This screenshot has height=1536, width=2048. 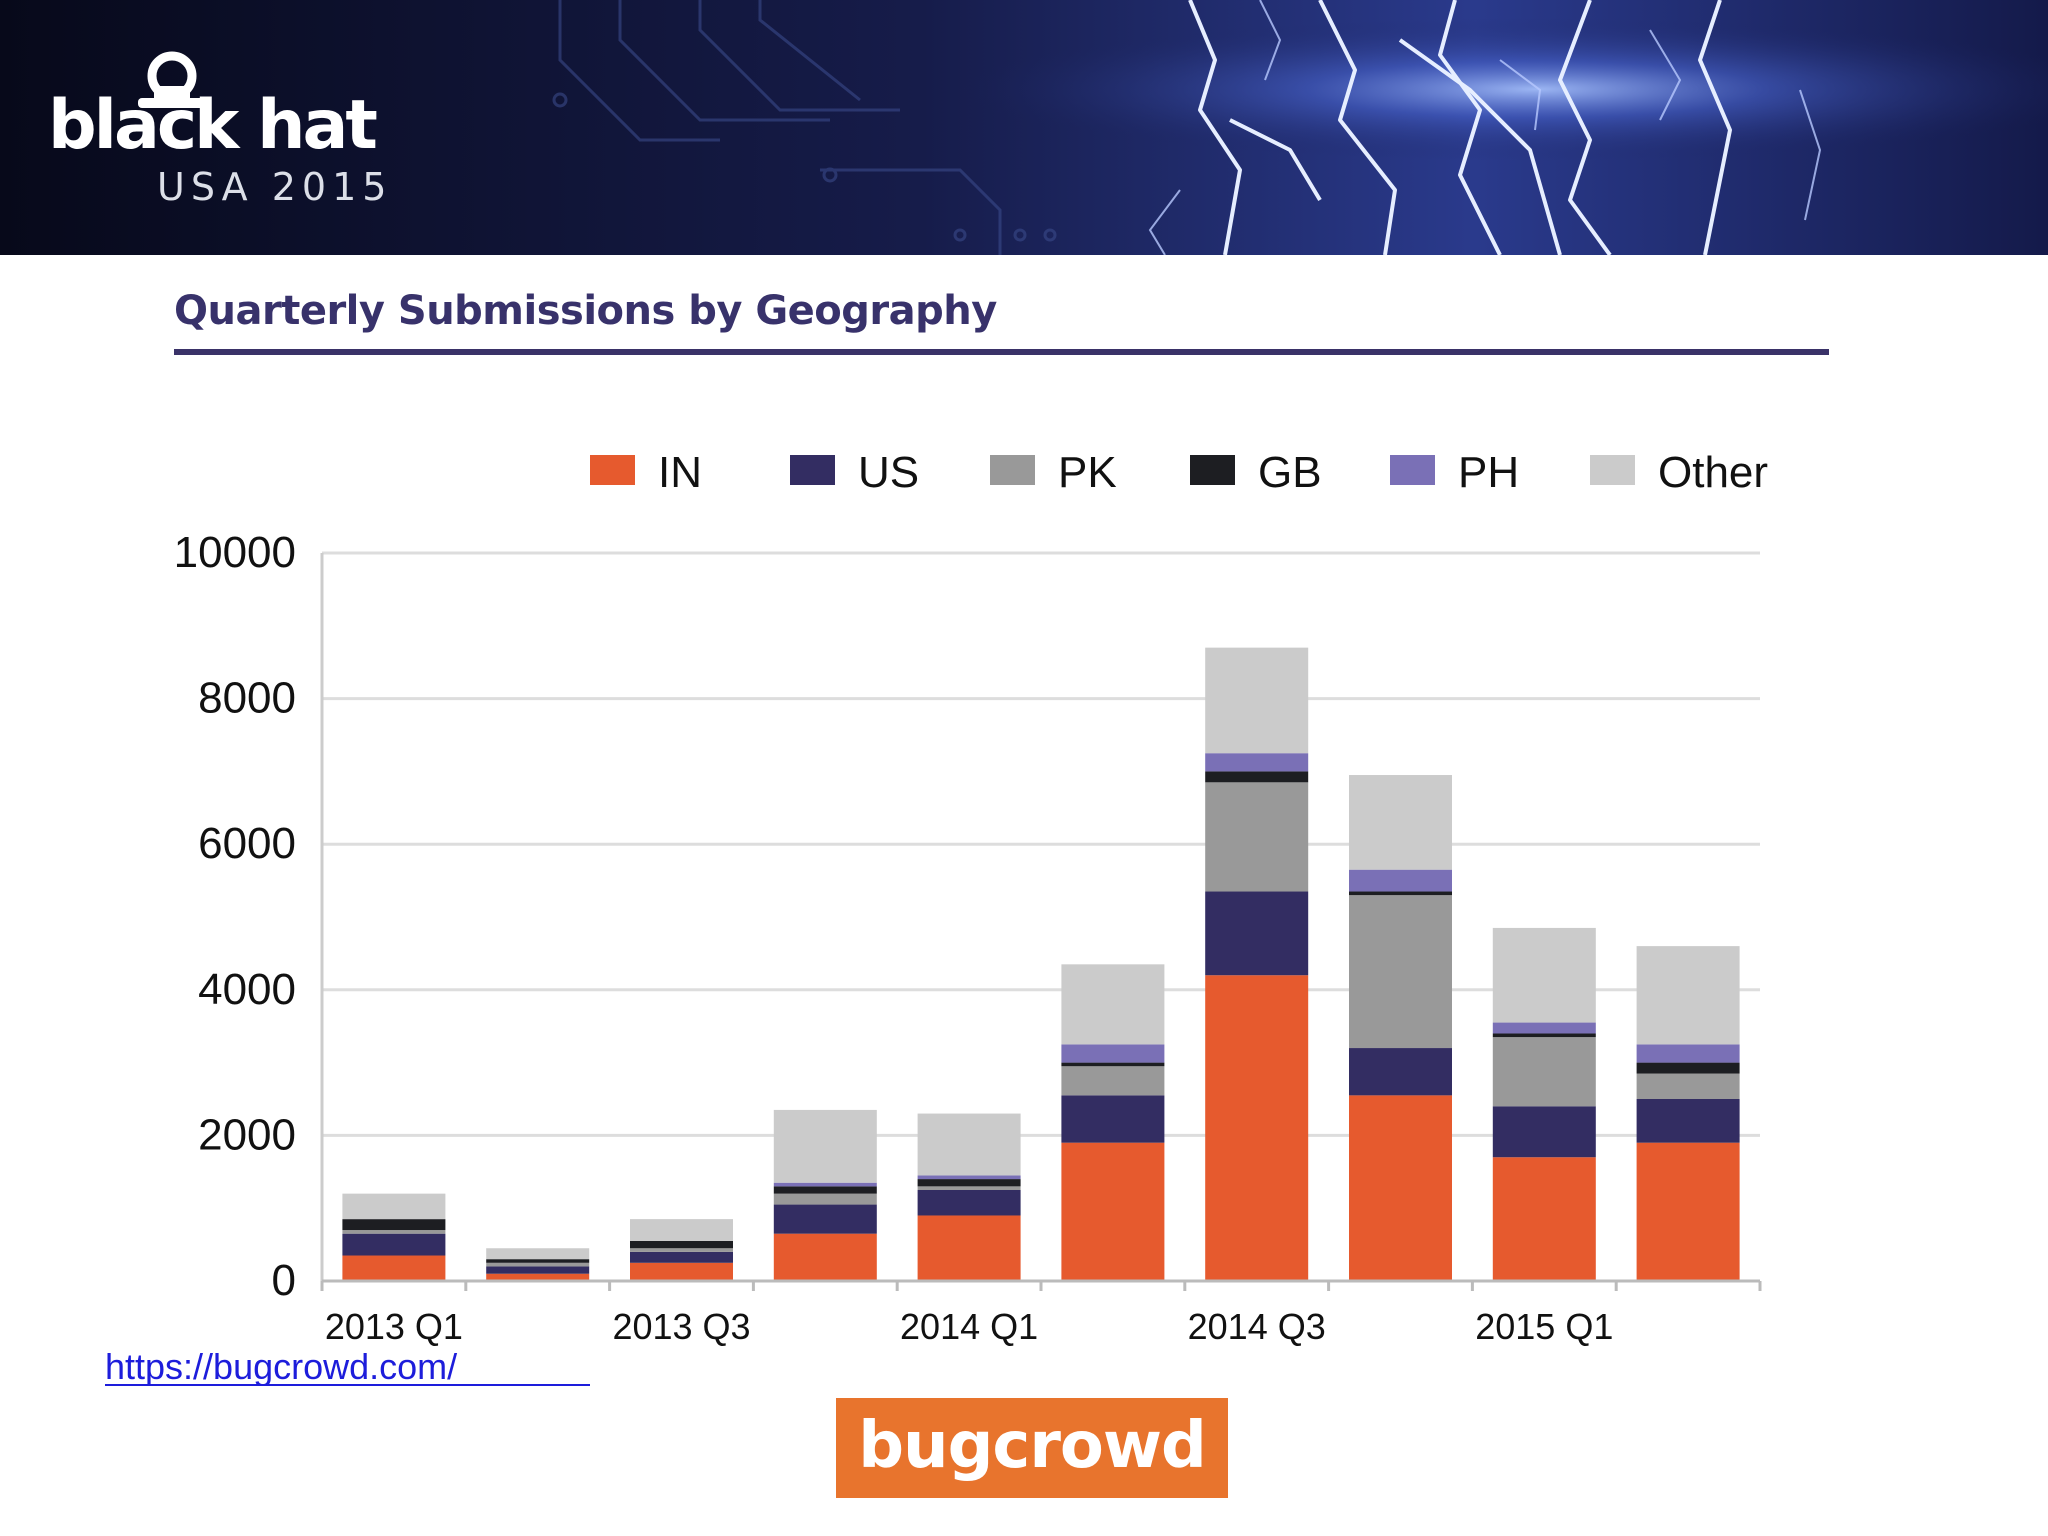 I want to click on bar-ph-2014-q3, so click(x=1257, y=762).